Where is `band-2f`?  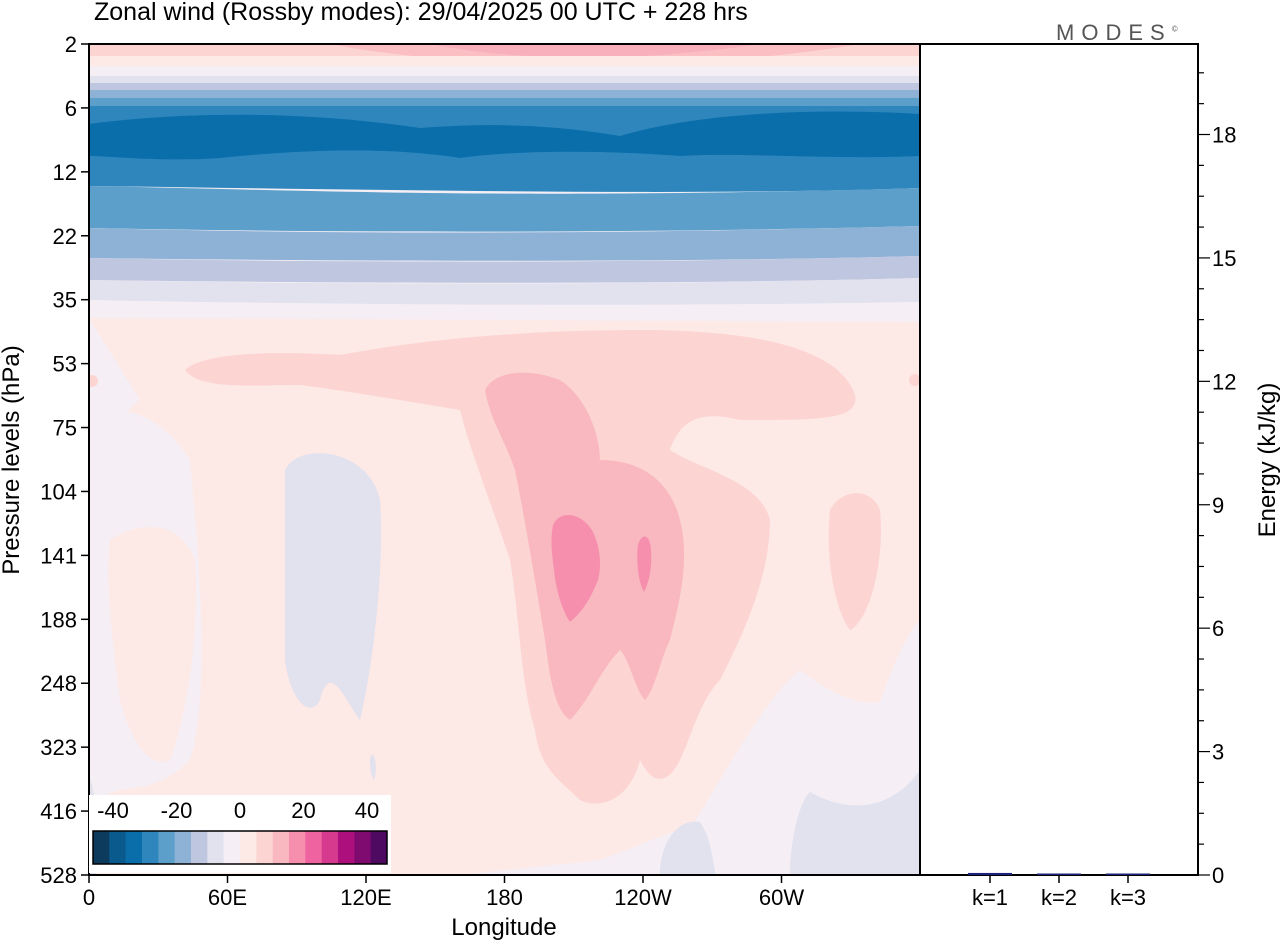 band-2f is located at coordinates (504, 110).